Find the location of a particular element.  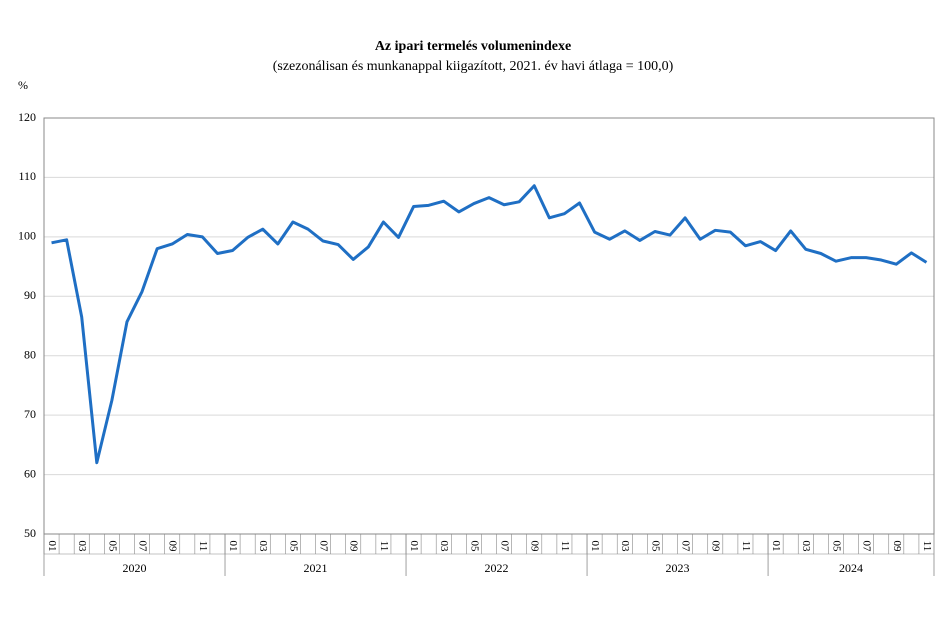

year-label: 2020 is located at coordinates (135, 568).